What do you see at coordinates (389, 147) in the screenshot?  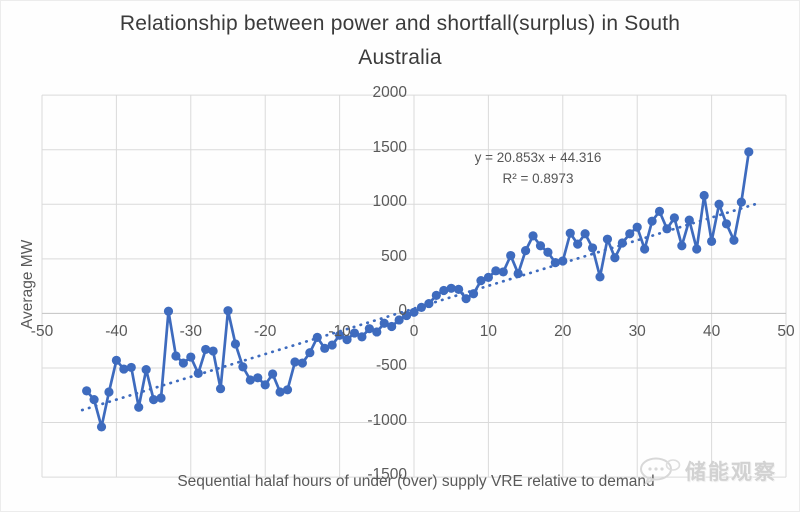 I see `y-tick-label: 1500` at bounding box center [389, 147].